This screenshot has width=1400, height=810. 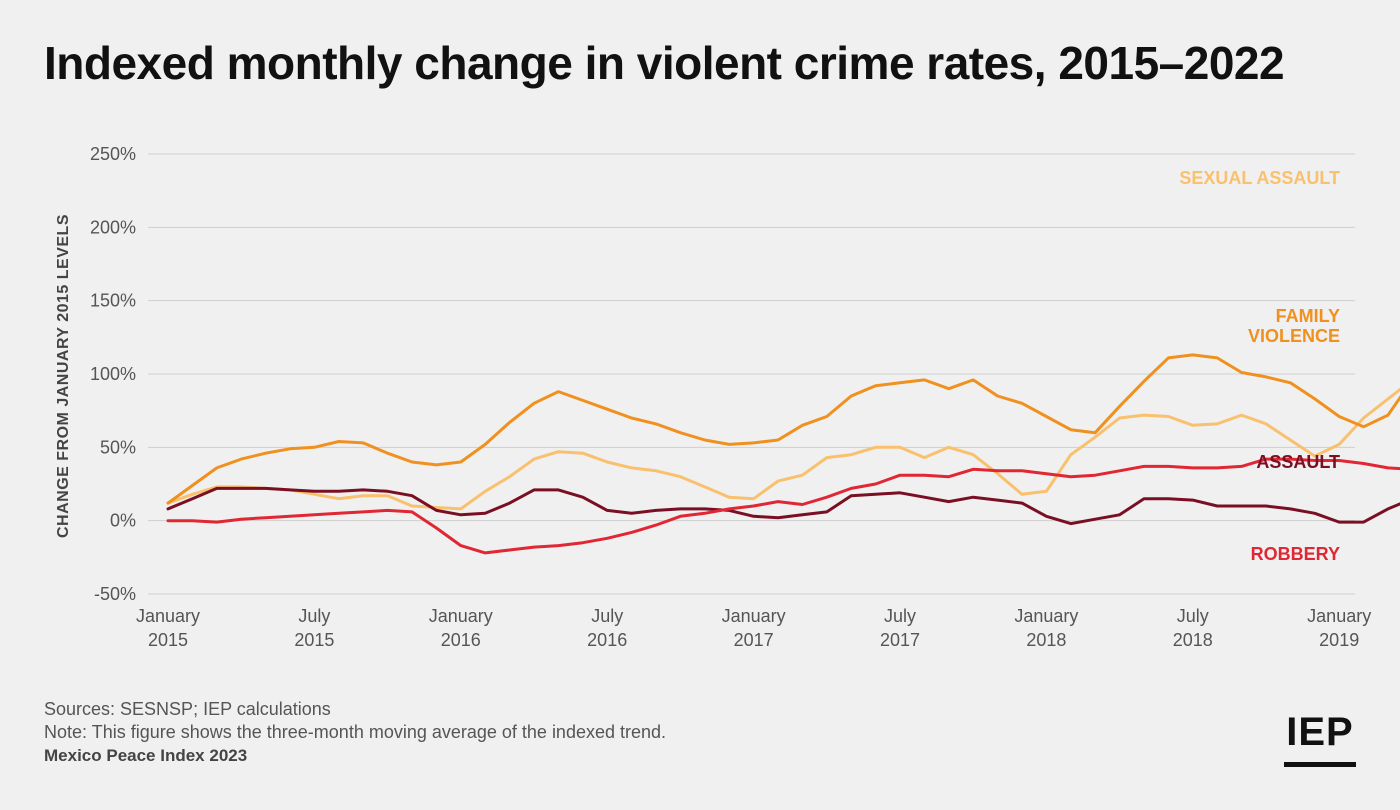 I want to click on series-line-robbery, so click(x=783, y=506).